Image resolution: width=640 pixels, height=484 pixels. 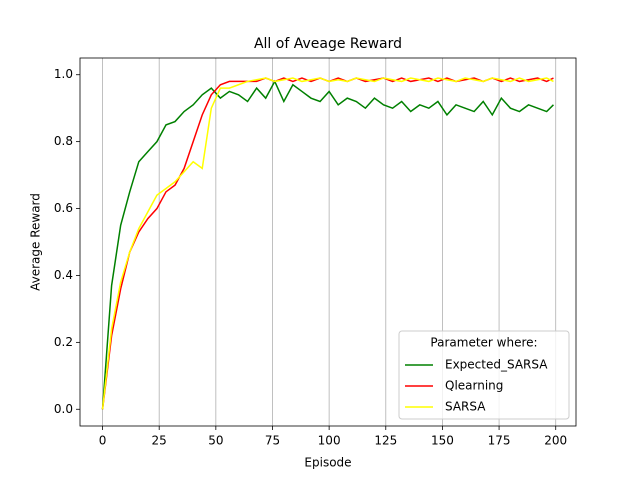 I want to click on x-tick-label: 100, so click(x=329, y=441).